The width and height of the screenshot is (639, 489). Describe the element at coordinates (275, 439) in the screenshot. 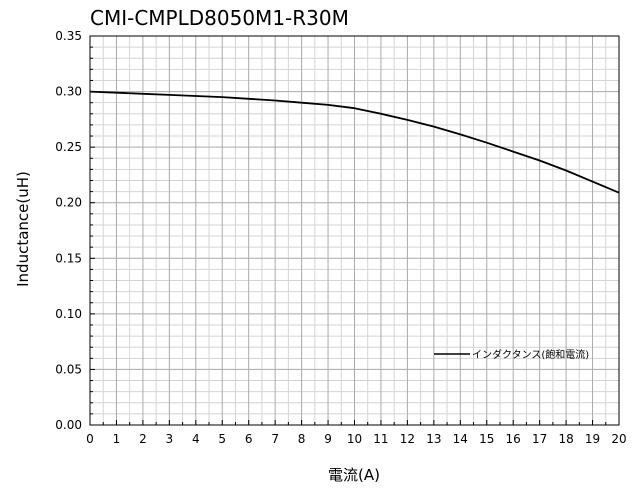

I see `x-tick-label: 7` at that location.